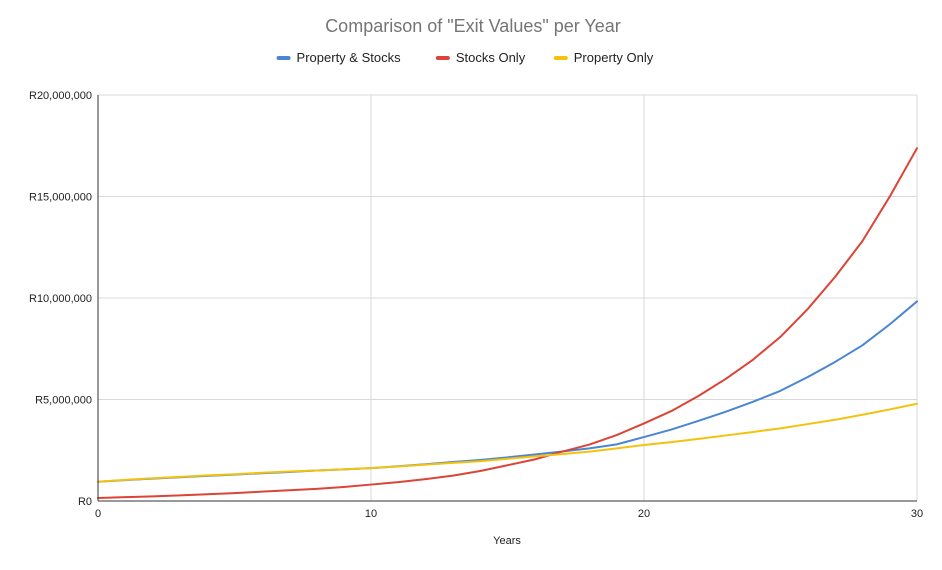 The height and width of the screenshot is (570, 942). I want to click on legend-label: Stocks Only, so click(491, 57).